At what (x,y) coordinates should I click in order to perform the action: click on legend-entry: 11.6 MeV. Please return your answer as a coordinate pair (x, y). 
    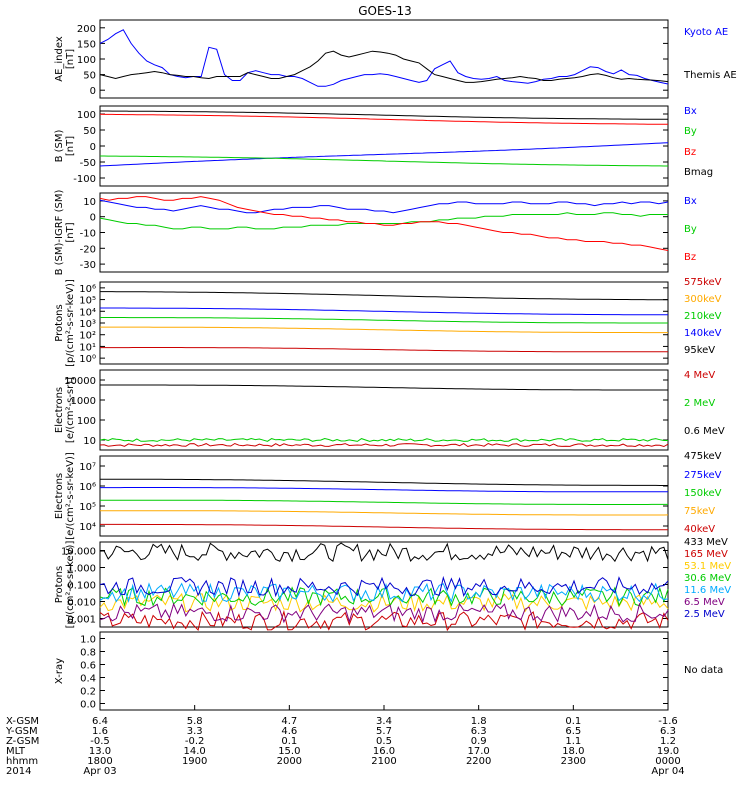
    Looking at the image, I should click on (707, 590).